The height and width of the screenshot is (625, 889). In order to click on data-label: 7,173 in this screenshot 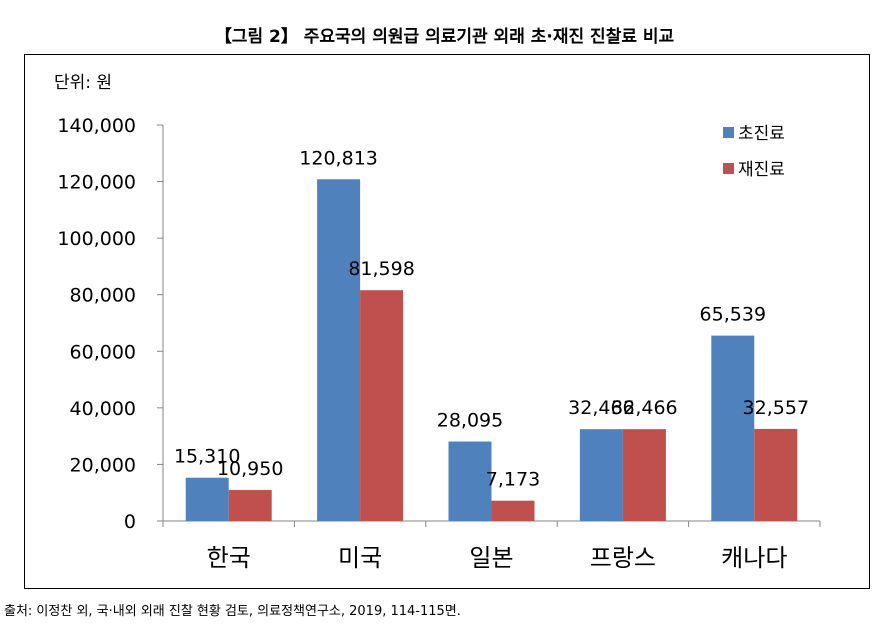, I will do `click(513, 480)`.